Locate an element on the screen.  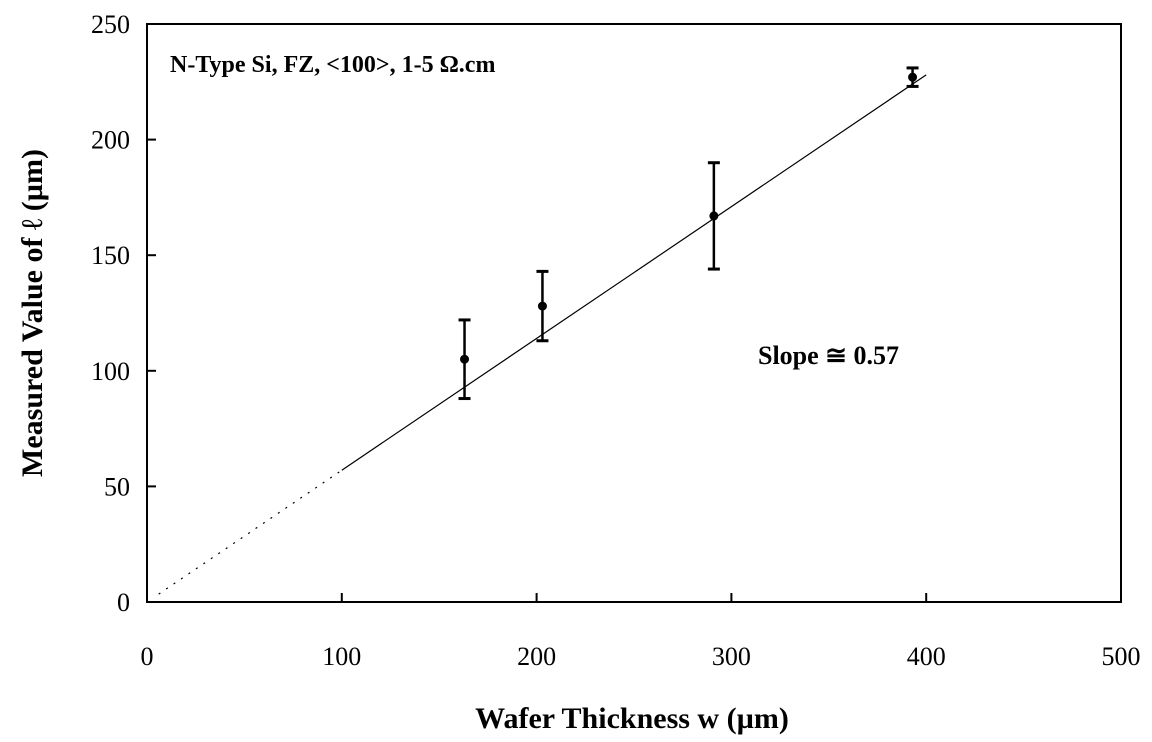
y-axis-ticks: 0 50 100 150 200 250 is located at coordinates (123, 313).